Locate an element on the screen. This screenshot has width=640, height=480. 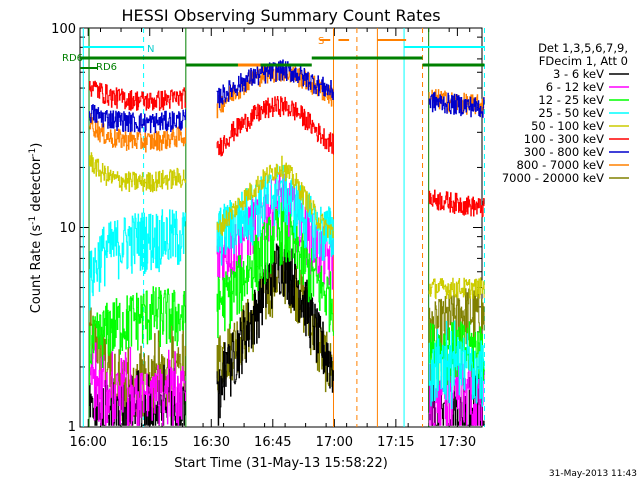
x-tick-label: 17:00 is located at coordinates (334, 442).